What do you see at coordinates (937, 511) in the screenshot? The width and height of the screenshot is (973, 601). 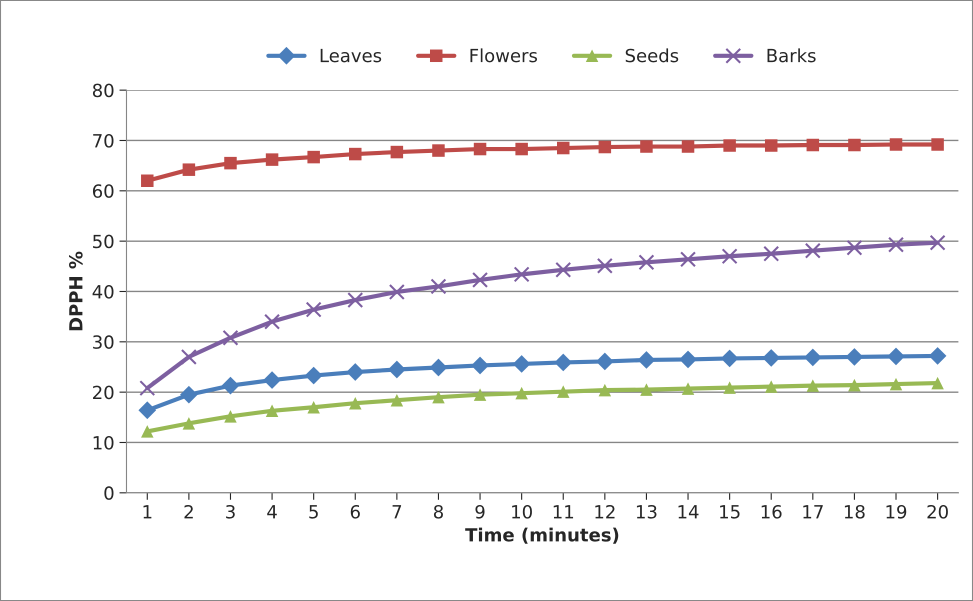 I see `x-tick-label: 20` at bounding box center [937, 511].